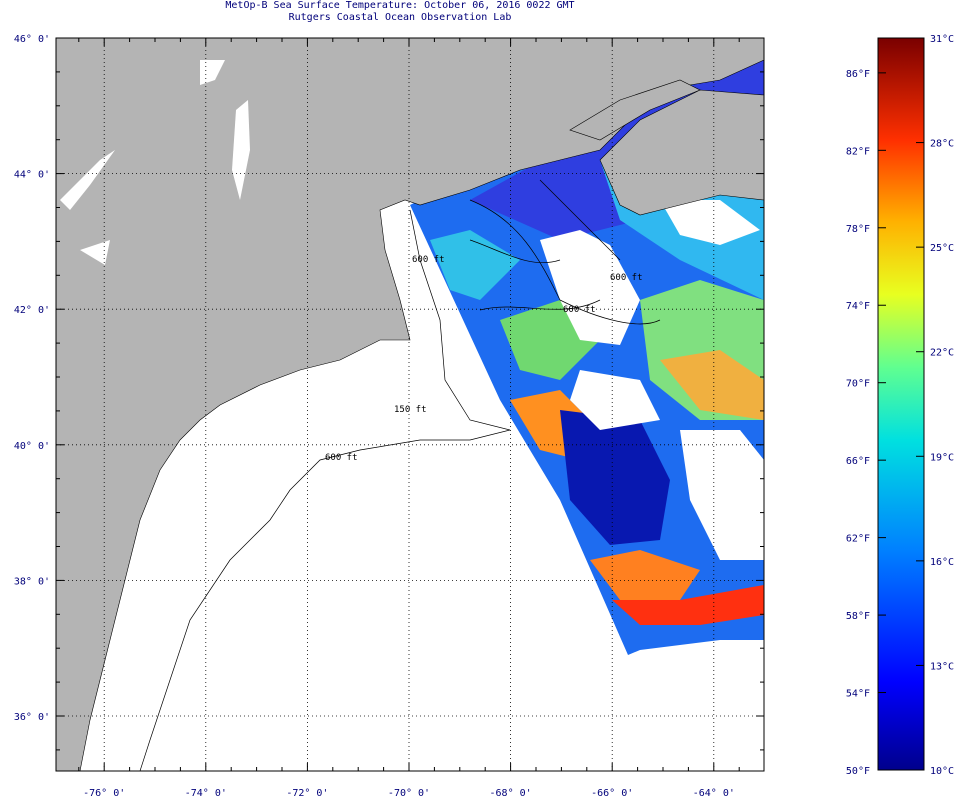 The width and height of the screenshot is (960, 801). What do you see at coordinates (858, 229) in the screenshot?
I see `fahrenheit-label: 78°F` at bounding box center [858, 229].